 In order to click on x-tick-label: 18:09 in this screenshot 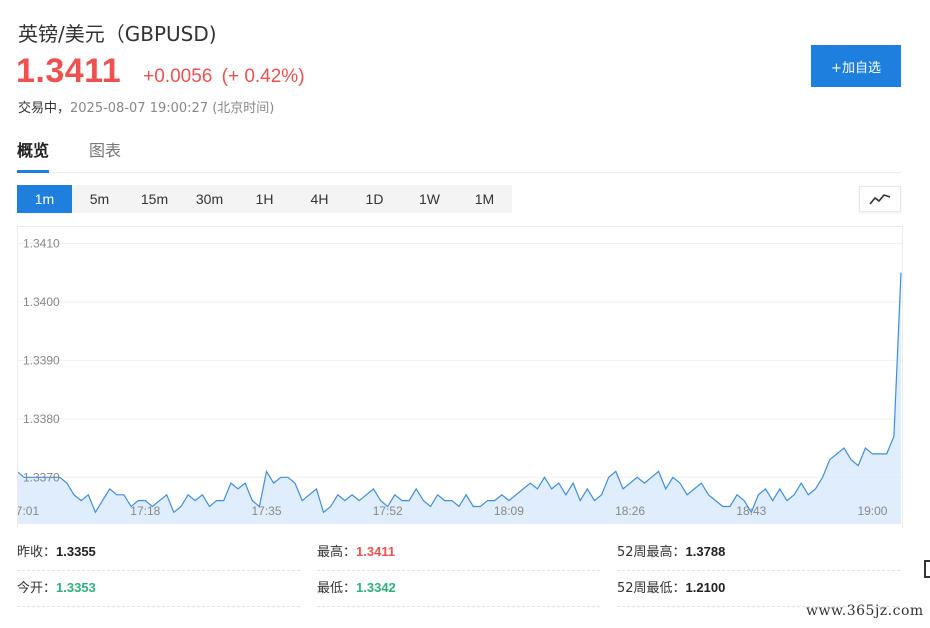, I will do `click(509, 511)`.